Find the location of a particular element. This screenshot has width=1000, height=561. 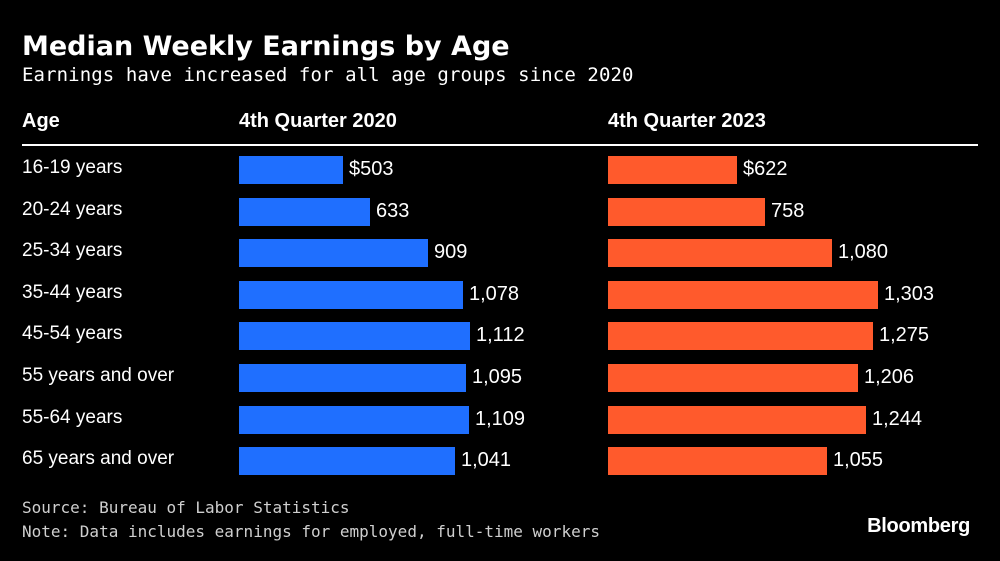

value-label-2023: 1,244 is located at coordinates (897, 418).